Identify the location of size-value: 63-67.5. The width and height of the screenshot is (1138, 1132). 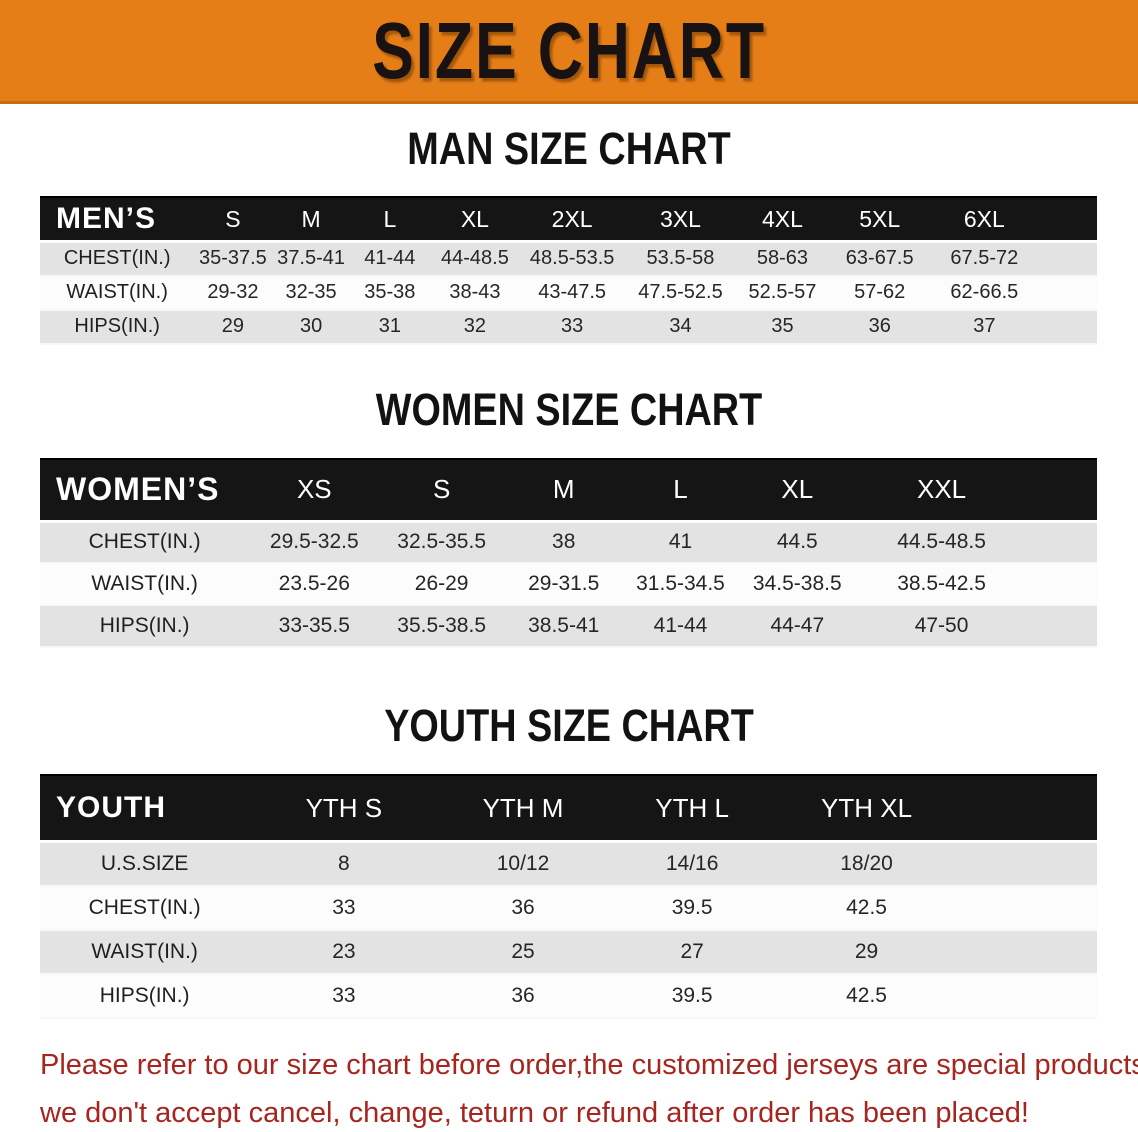
(879, 258).